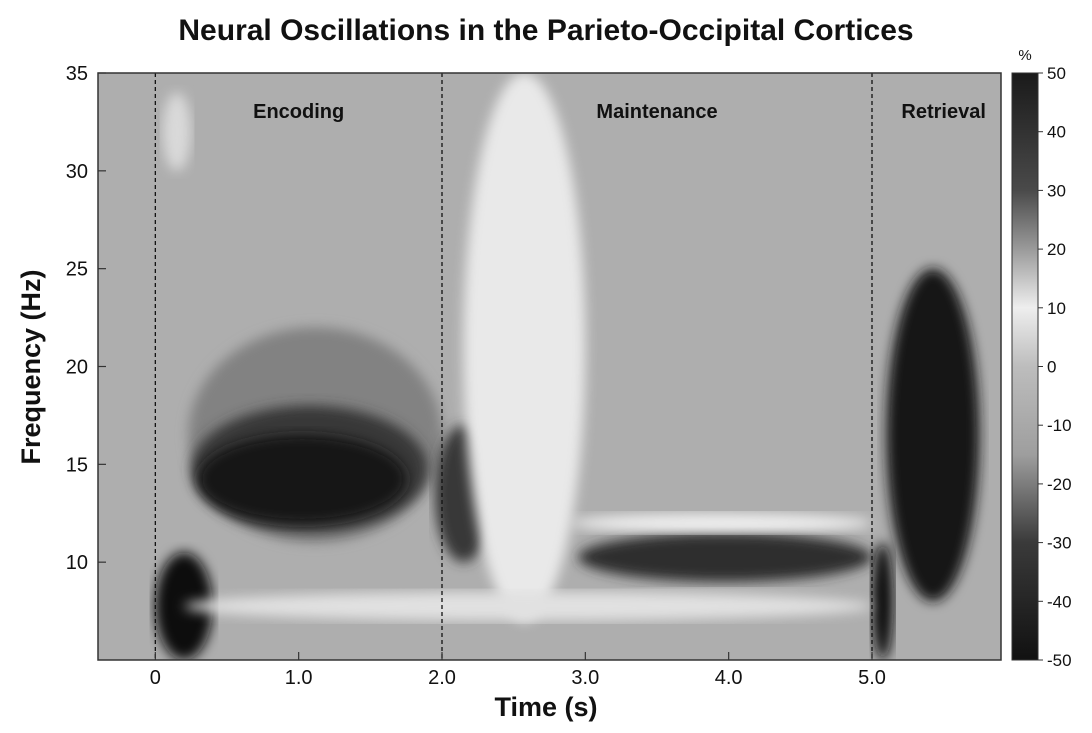  Describe the element at coordinates (1056, 249) in the screenshot. I see `colorbar-tick-label: 20` at that location.